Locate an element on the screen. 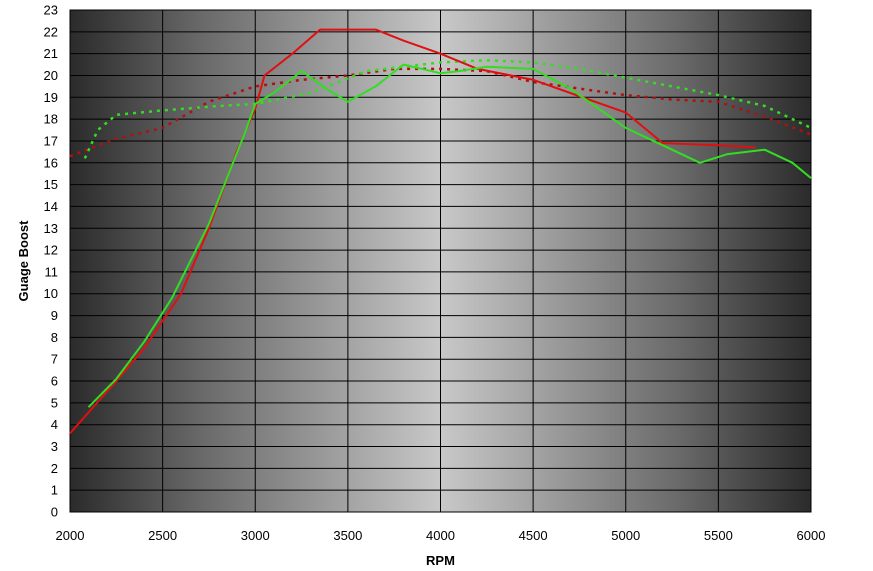 The image size is (873, 571). x-tick-label: 4500 is located at coordinates (533, 535).